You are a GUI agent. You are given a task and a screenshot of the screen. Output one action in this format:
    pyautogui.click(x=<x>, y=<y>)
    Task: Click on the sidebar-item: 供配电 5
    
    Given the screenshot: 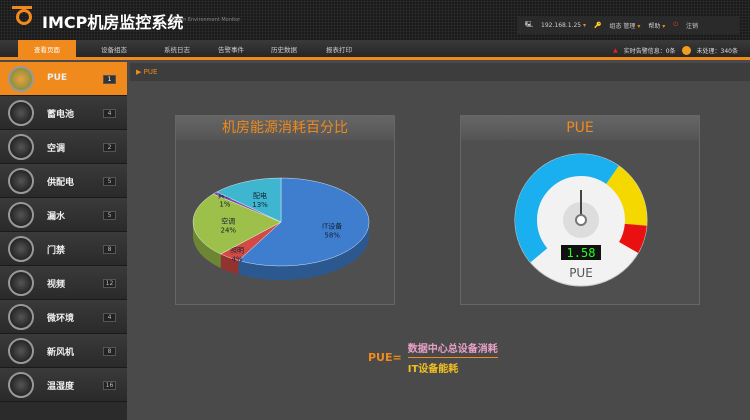 What is the action you would take?
    pyautogui.click(x=63, y=181)
    